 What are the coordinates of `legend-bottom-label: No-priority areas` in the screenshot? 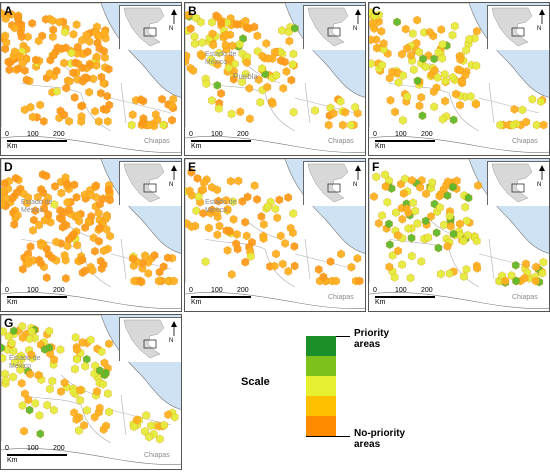 It's located at (380, 439).